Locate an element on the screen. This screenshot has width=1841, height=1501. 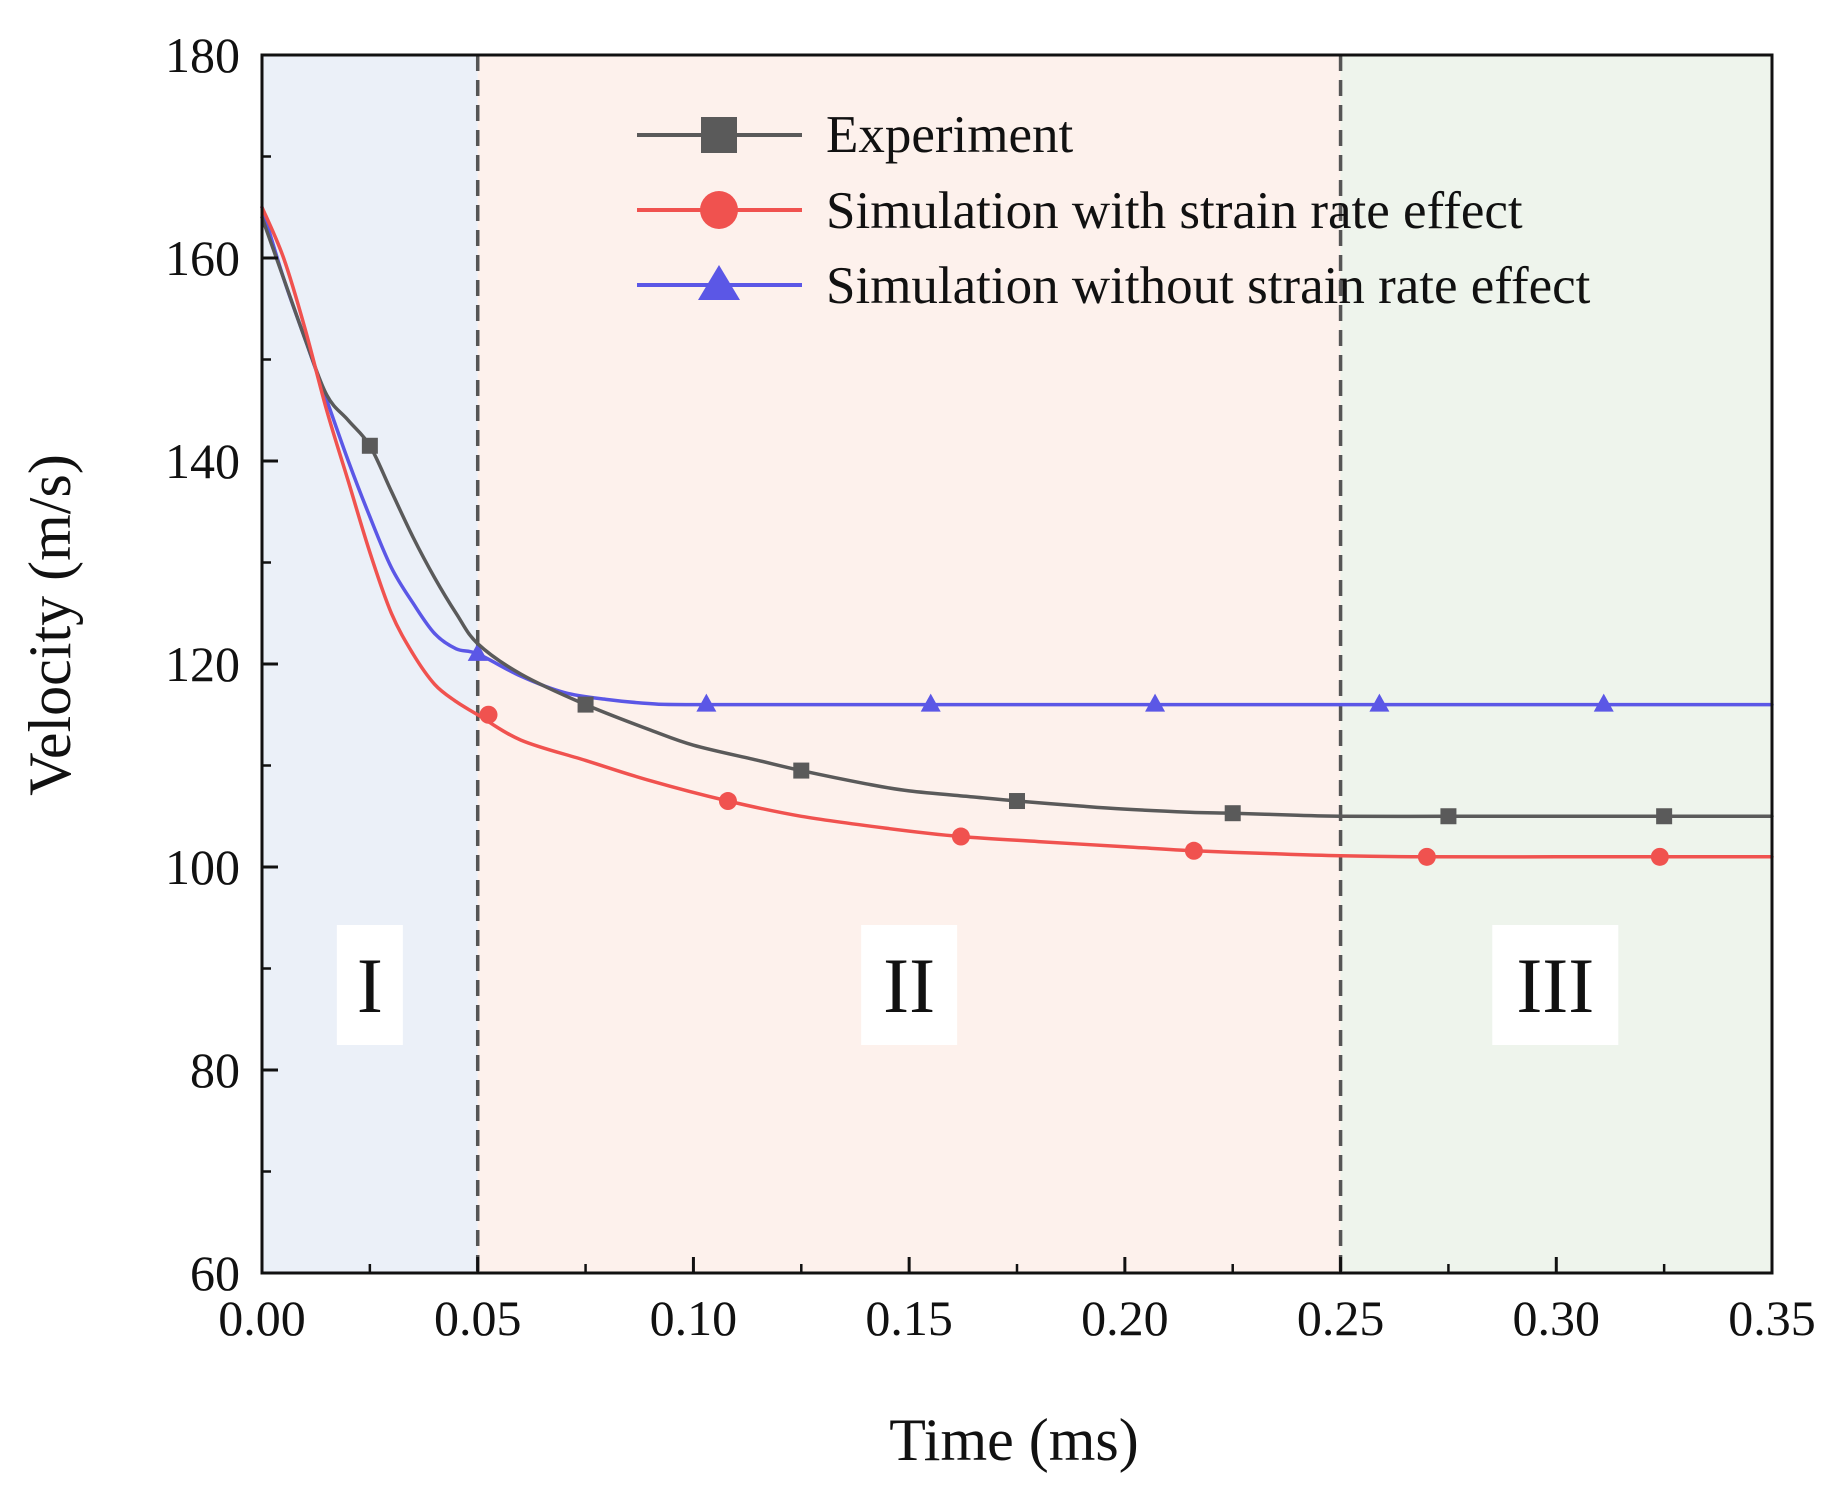
region-label-1: I is located at coordinates (370, 985).